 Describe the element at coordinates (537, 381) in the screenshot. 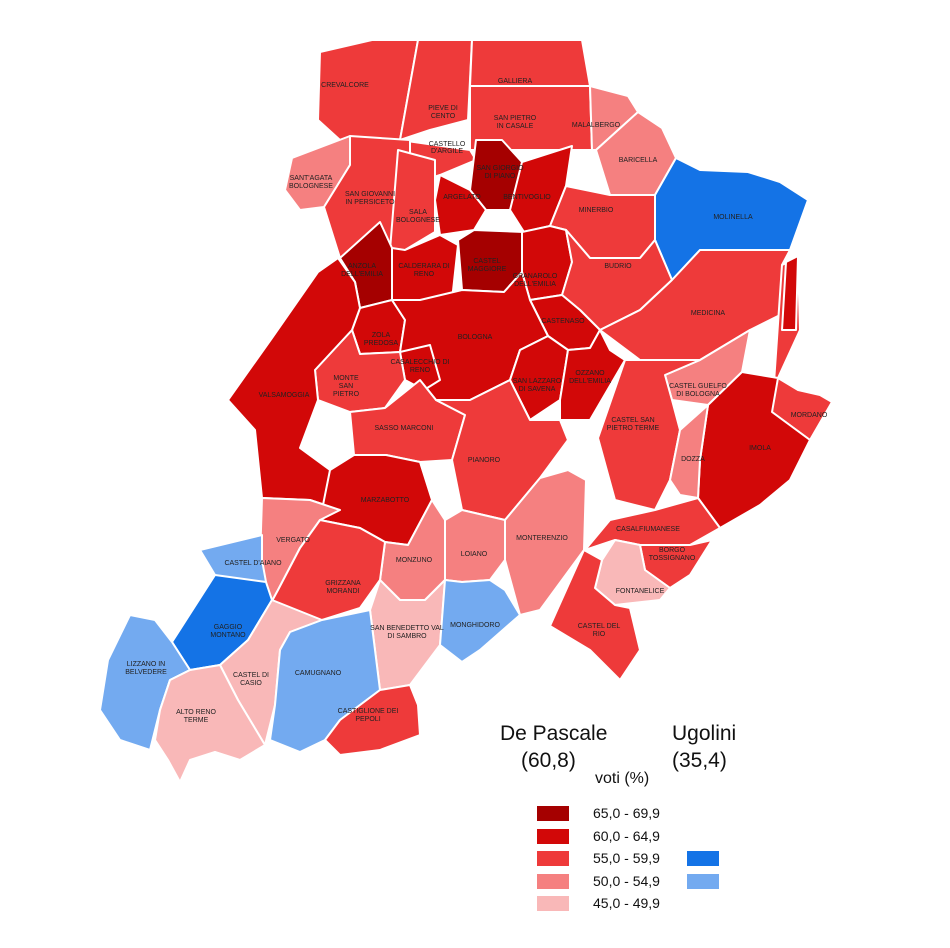

I see `label-san-lazzaro-di-savena-1: SAN LAZZARO` at that location.